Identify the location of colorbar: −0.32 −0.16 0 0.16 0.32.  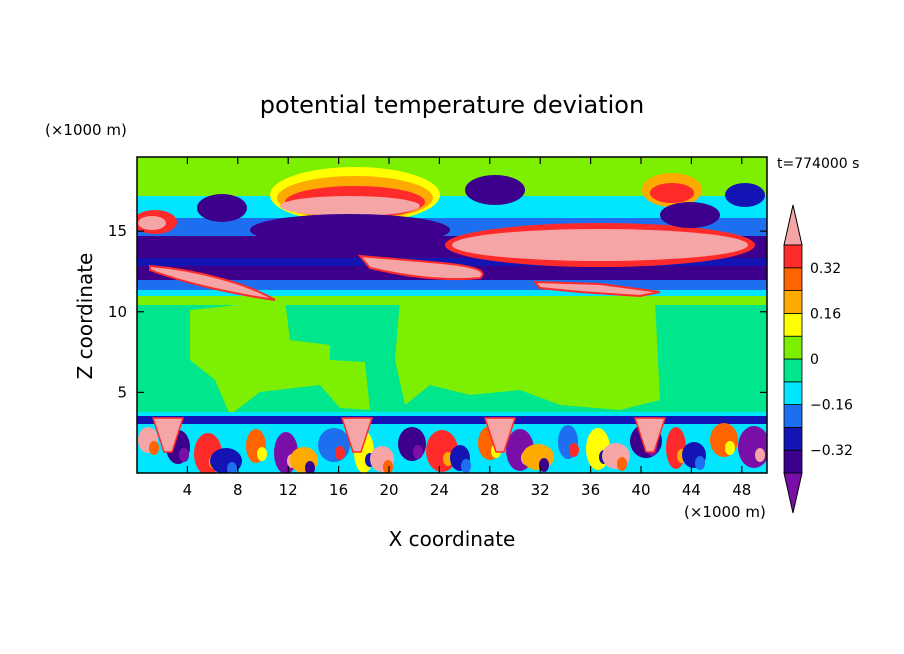
(818, 359).